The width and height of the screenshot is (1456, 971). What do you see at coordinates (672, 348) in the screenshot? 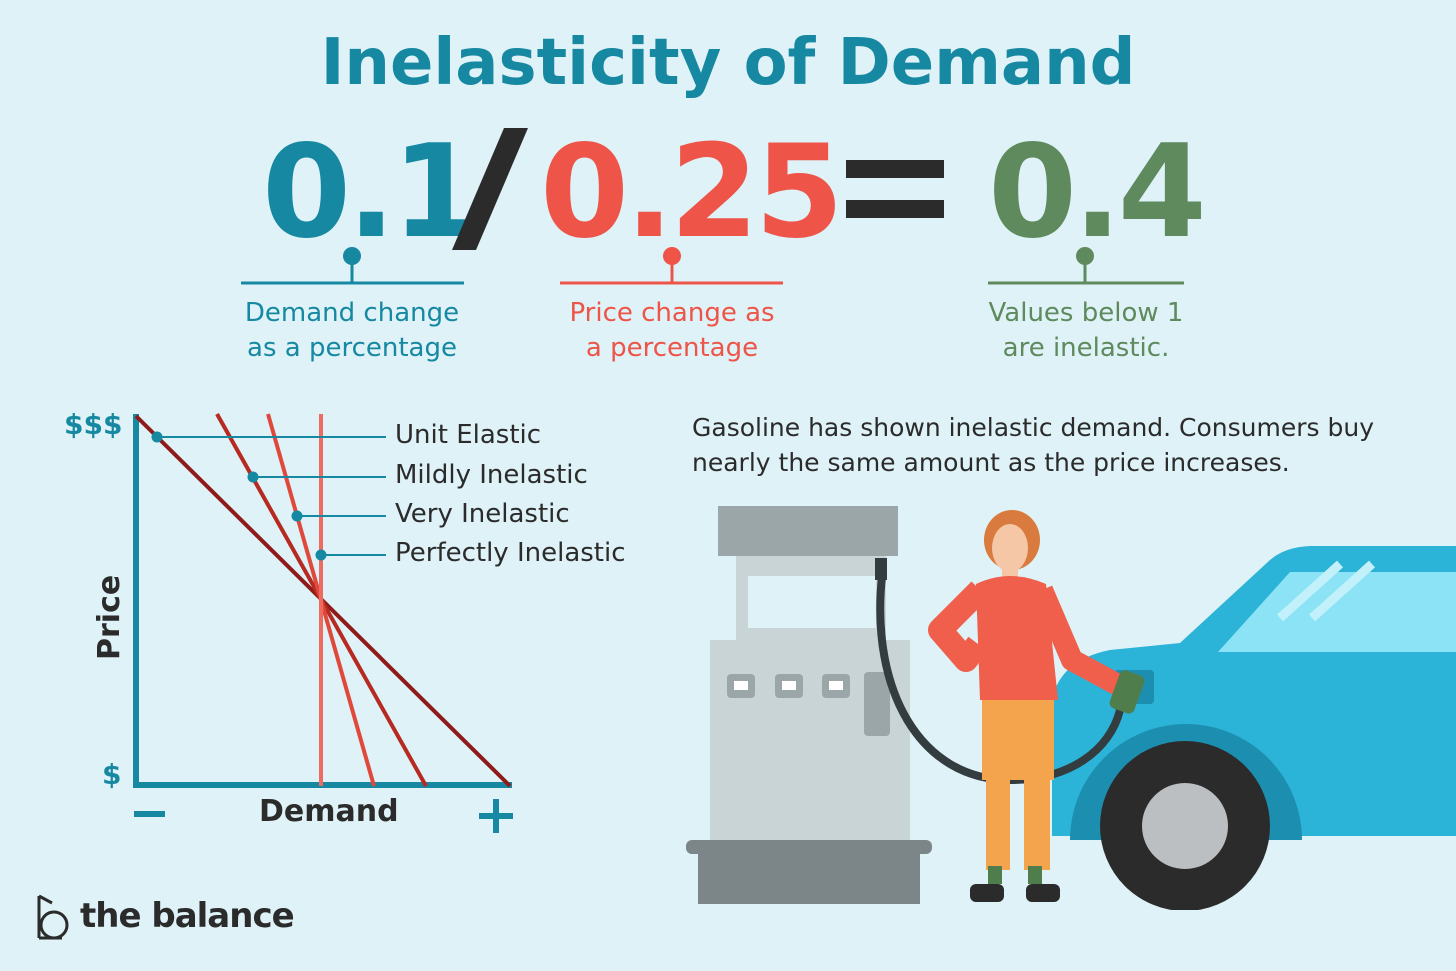
I see `price-caption-line-2: a percentage` at bounding box center [672, 348].